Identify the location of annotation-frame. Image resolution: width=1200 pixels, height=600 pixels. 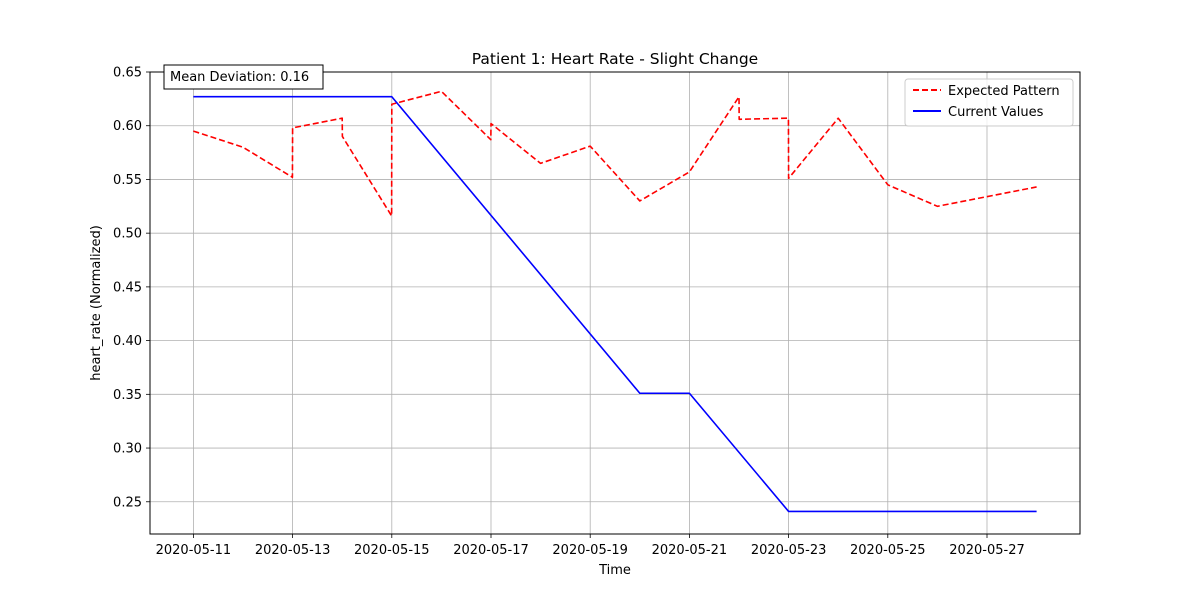
(243, 77).